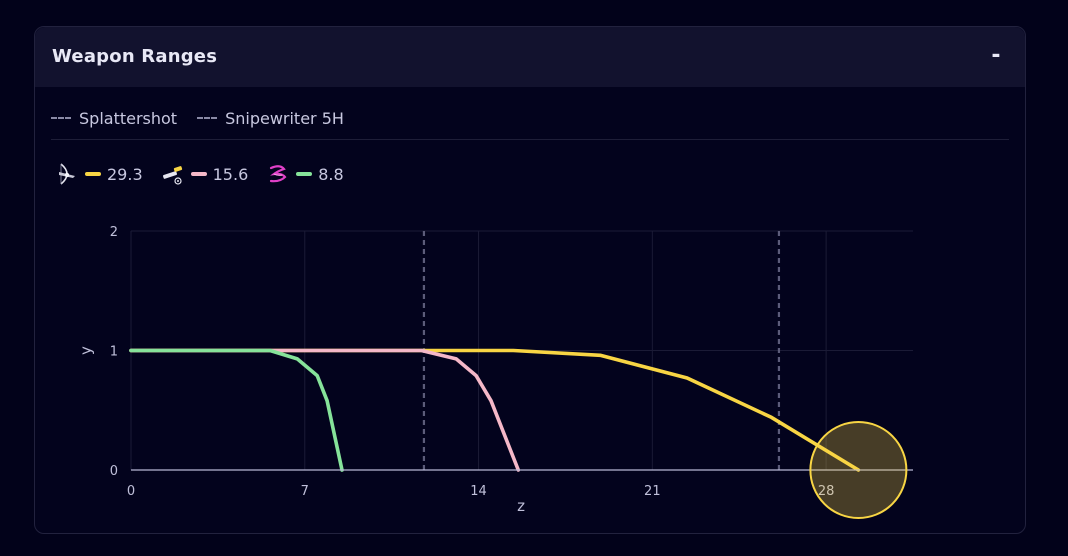 Image resolution: width=1068 pixels, height=556 pixels. I want to click on legend-item-snipewriter: Snipewriter 5H, so click(270, 118).